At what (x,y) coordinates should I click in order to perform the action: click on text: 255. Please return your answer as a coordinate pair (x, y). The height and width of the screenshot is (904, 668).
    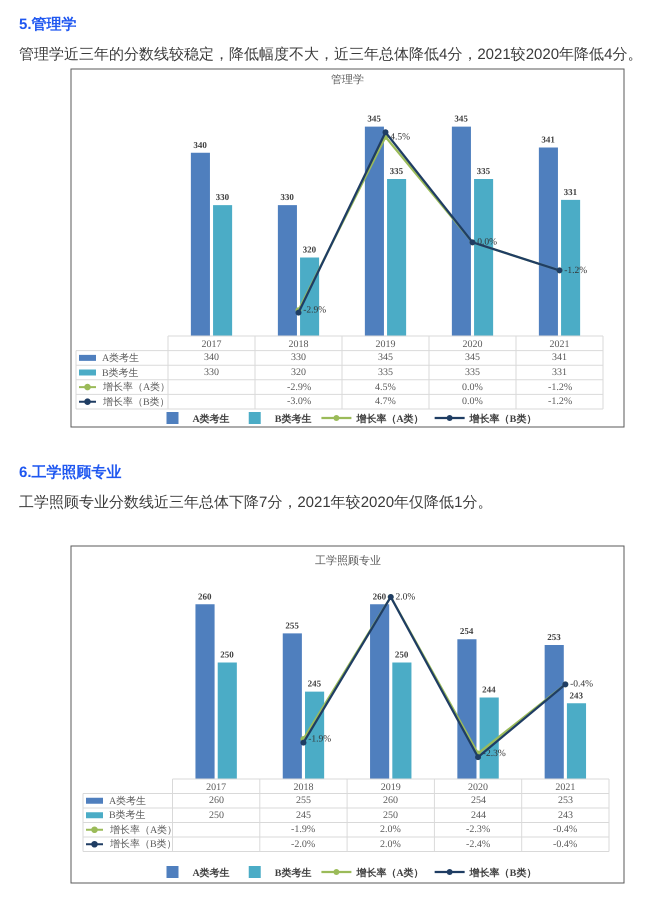
    Looking at the image, I should click on (292, 625).